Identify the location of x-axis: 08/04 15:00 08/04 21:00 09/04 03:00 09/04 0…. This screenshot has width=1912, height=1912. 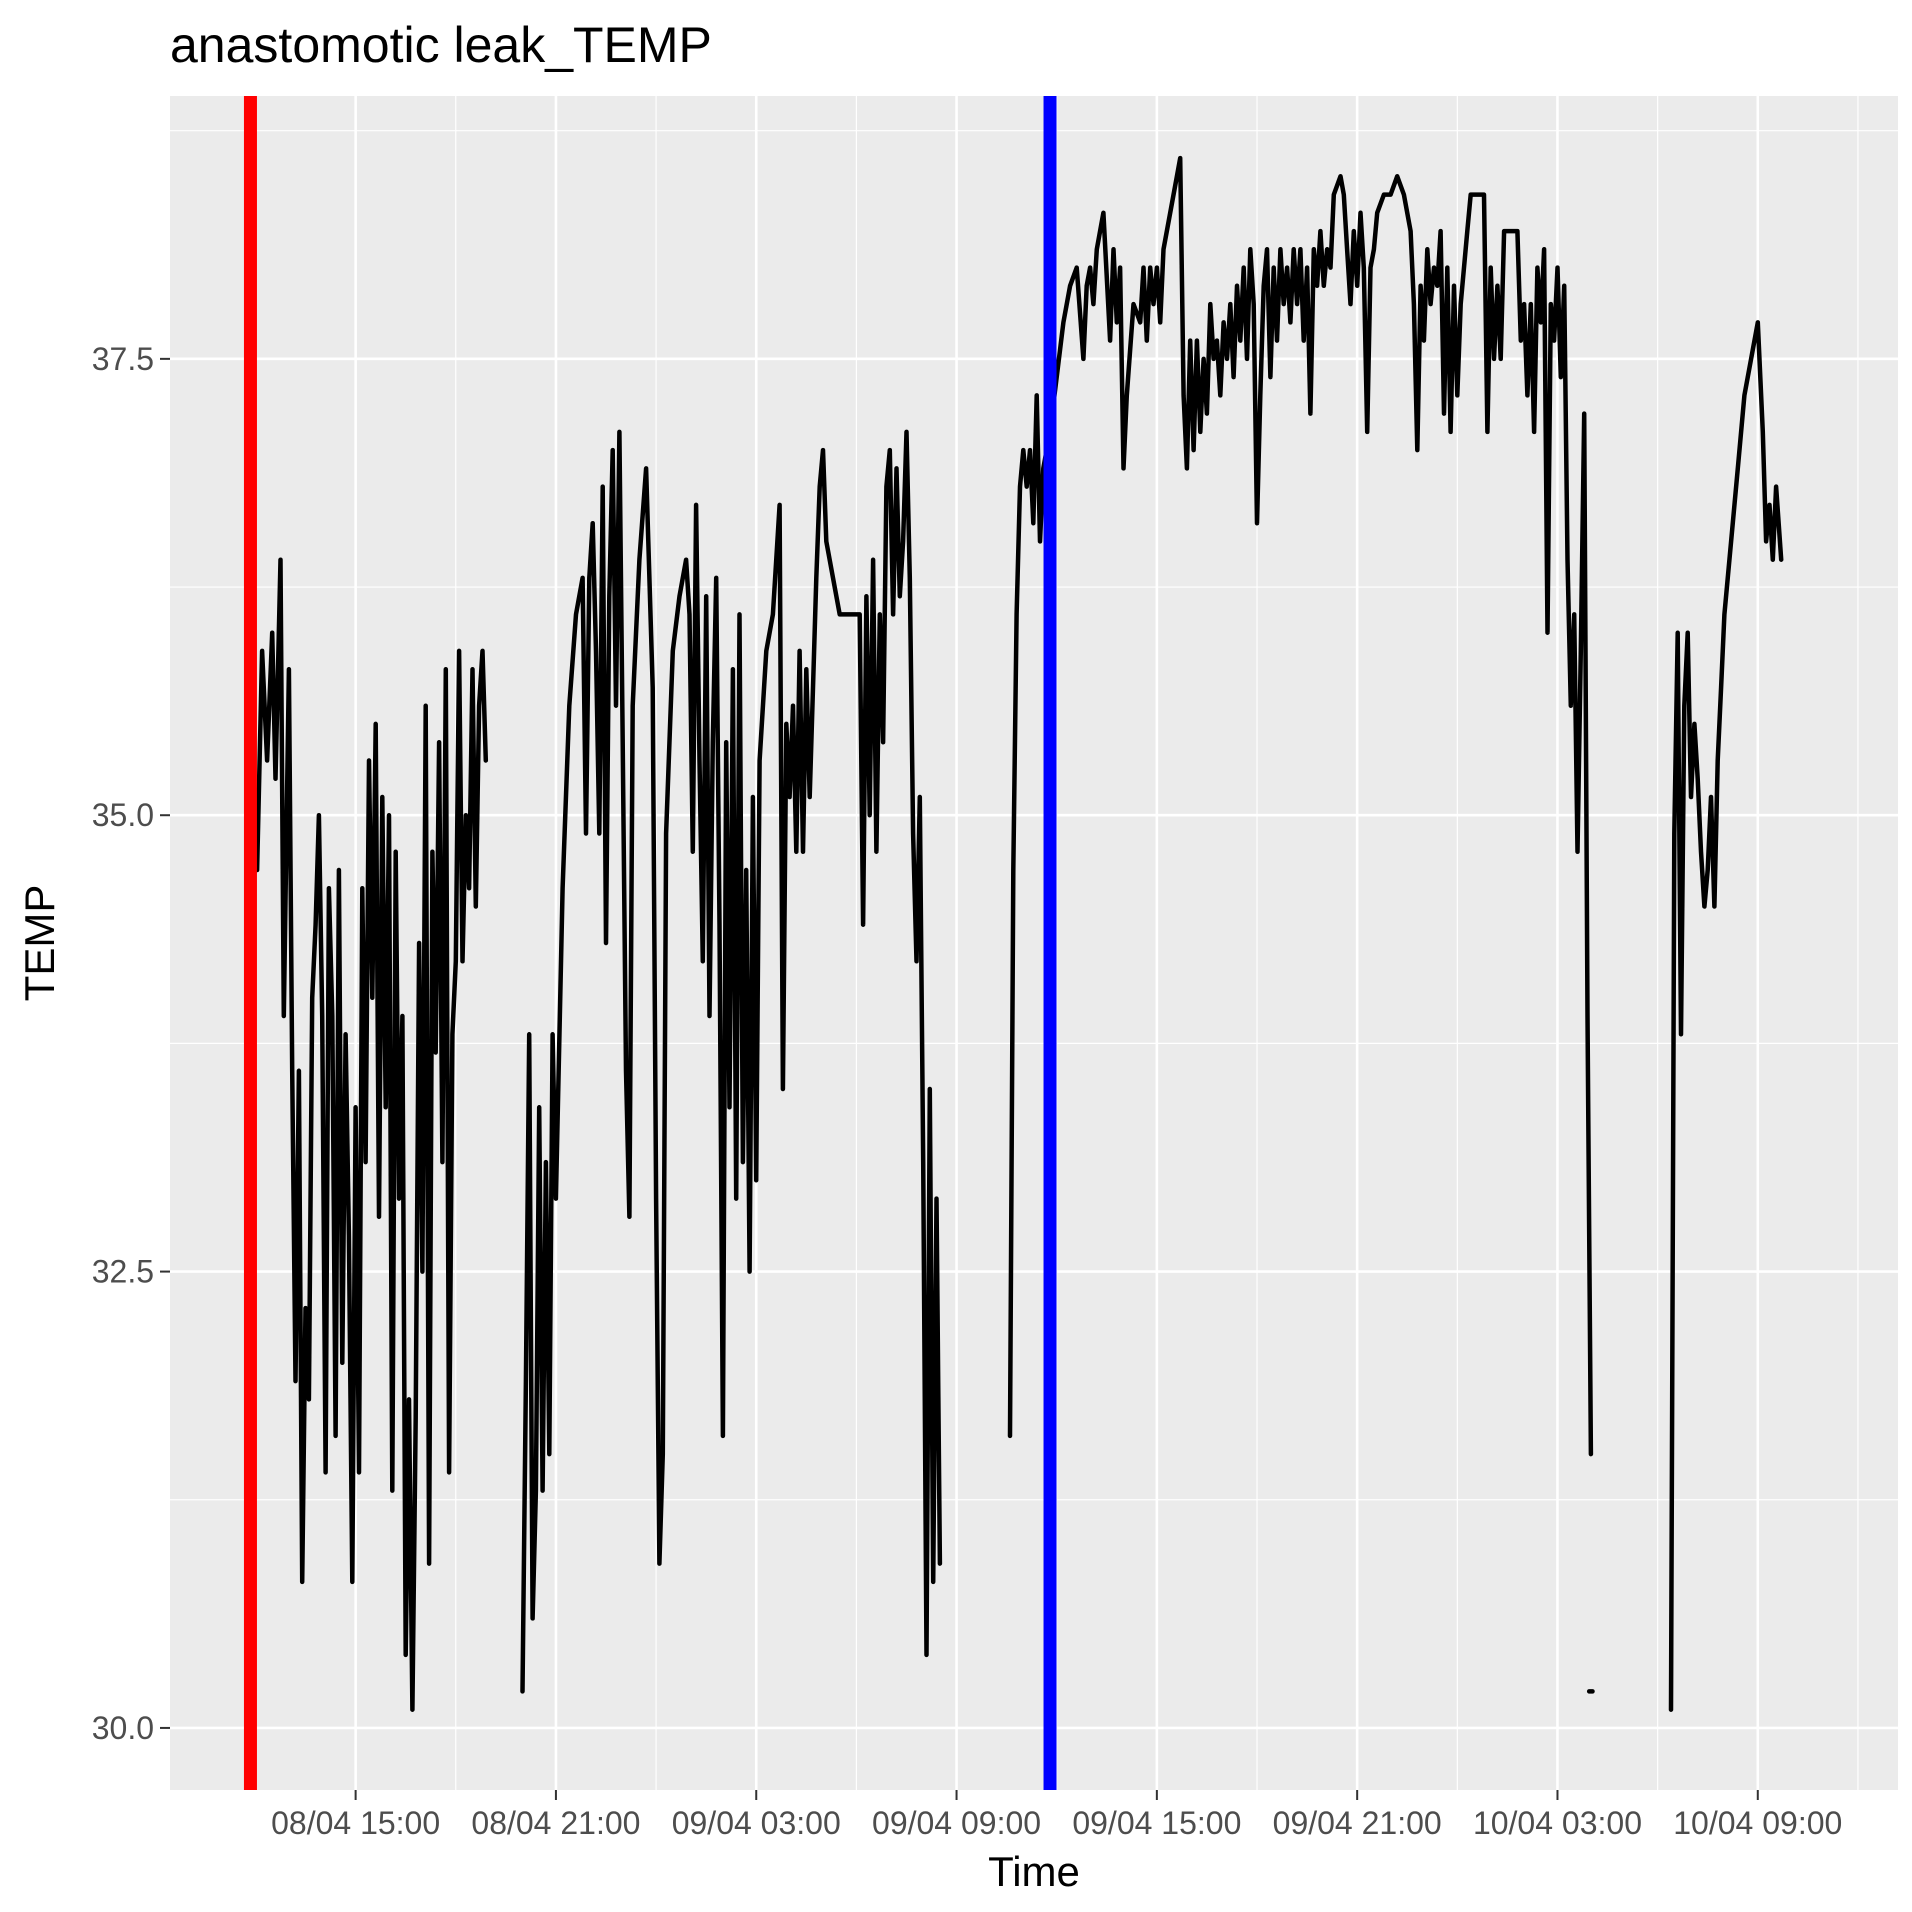
(1056, 1815).